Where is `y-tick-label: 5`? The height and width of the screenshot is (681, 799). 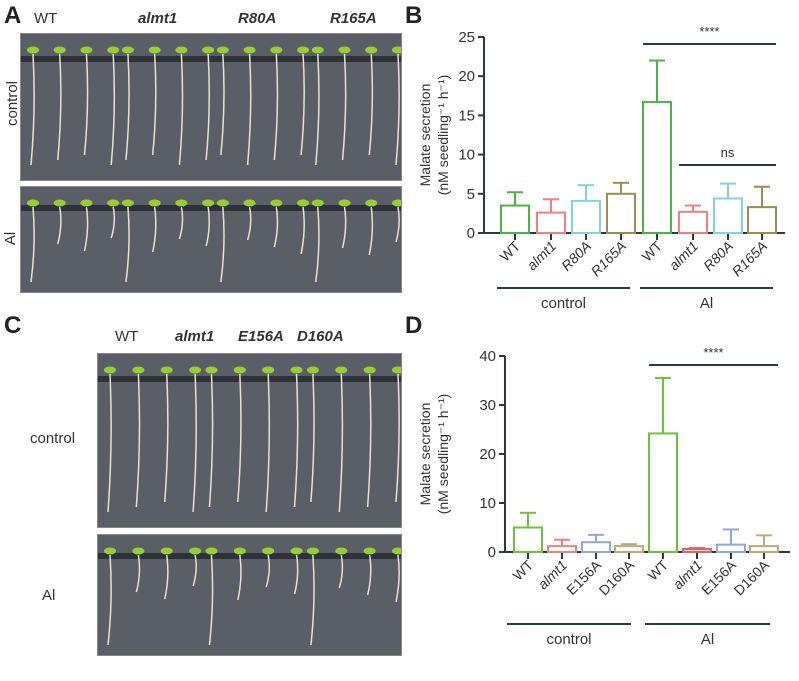 y-tick-label: 5 is located at coordinates (471, 194).